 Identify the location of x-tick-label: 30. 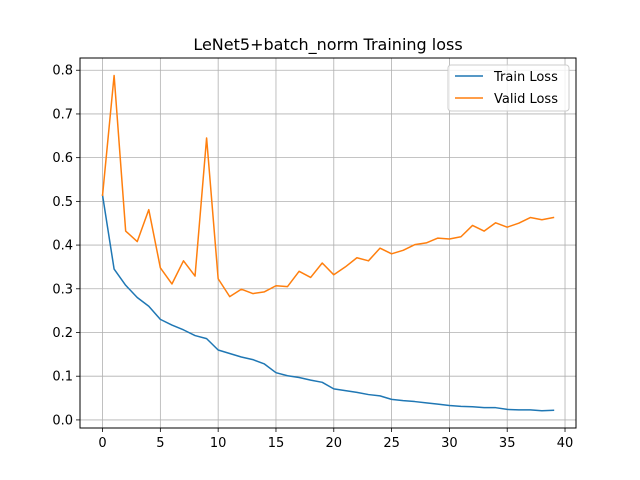
(449, 443).